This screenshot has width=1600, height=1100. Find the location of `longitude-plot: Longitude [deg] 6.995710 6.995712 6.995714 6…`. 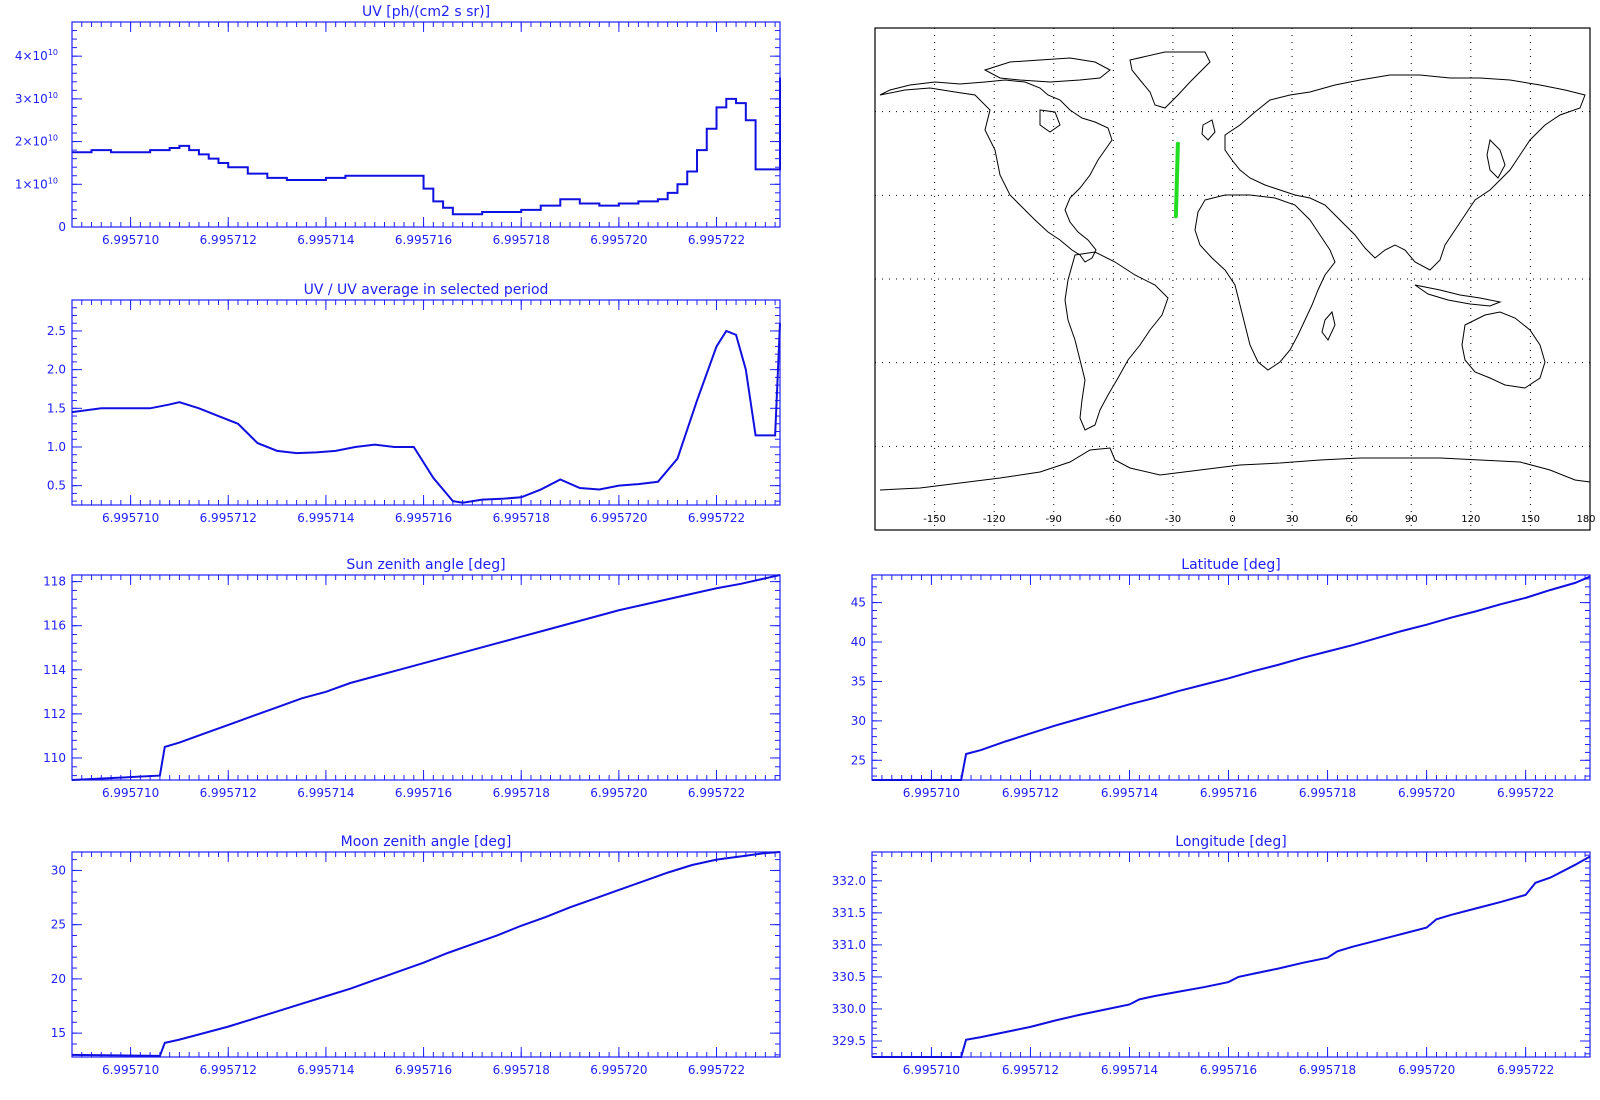

longitude-plot: Longitude [deg] 6.995710 6.995712 6.995714 6… is located at coordinates (1211, 955).